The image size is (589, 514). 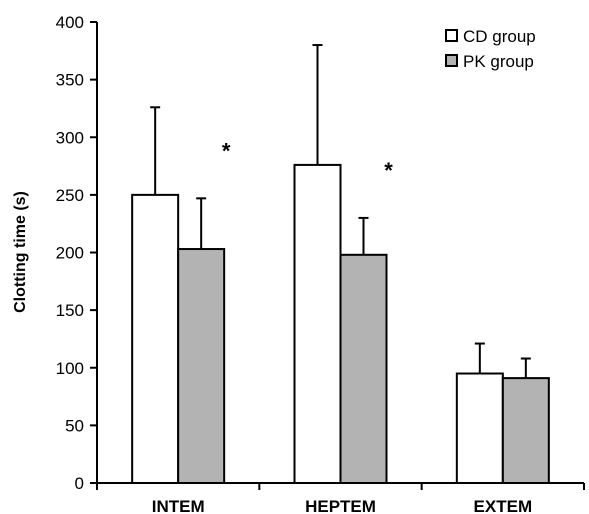 What do you see at coordinates (479, 428) in the screenshot?
I see `bar-cd-group-extem` at bounding box center [479, 428].